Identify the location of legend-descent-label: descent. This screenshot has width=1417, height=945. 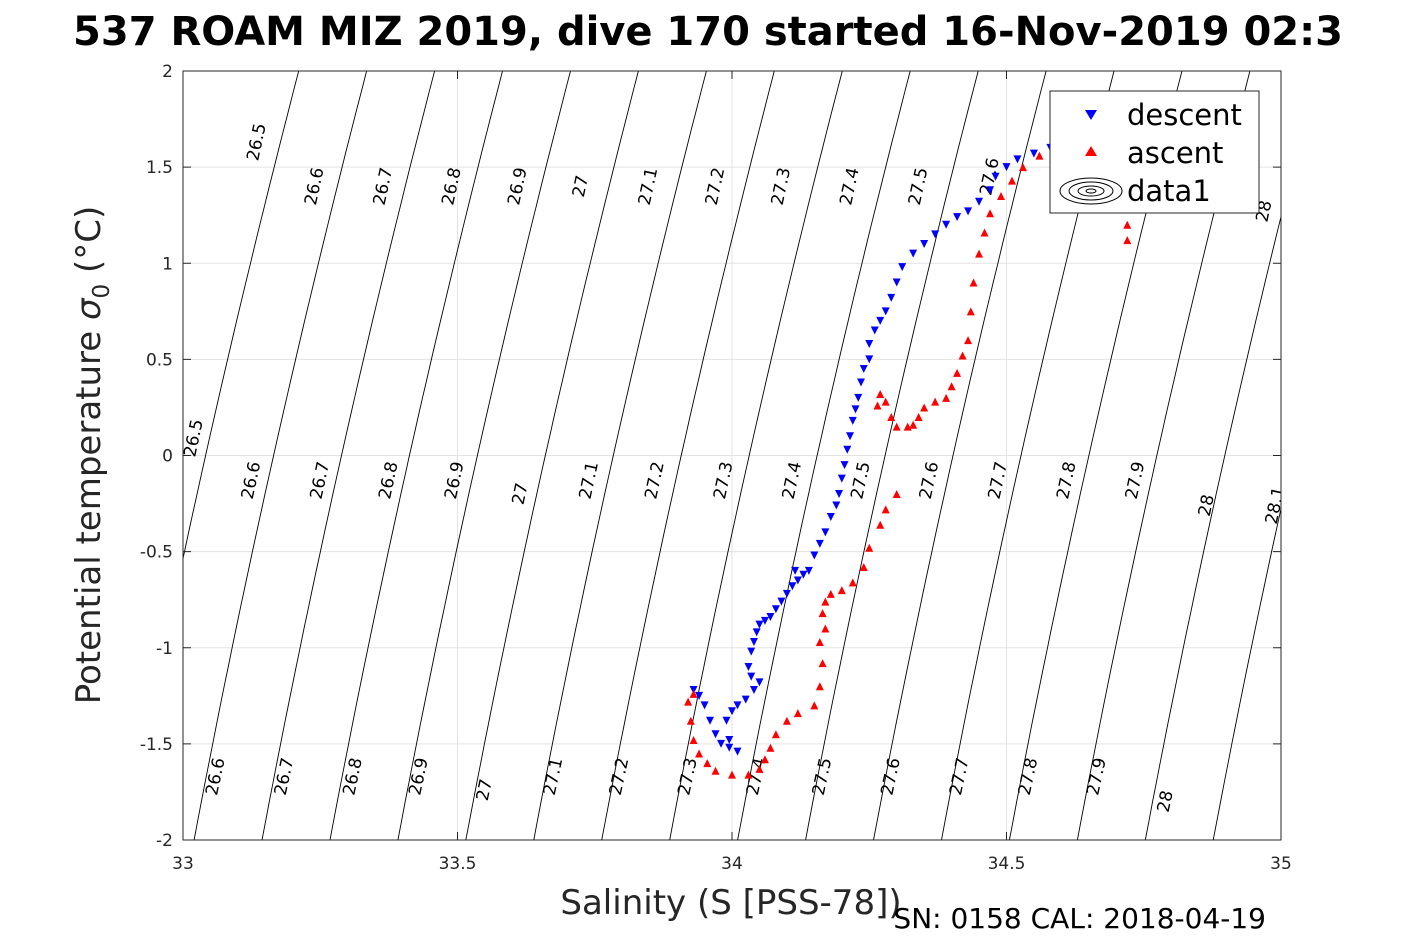
(1184, 115).